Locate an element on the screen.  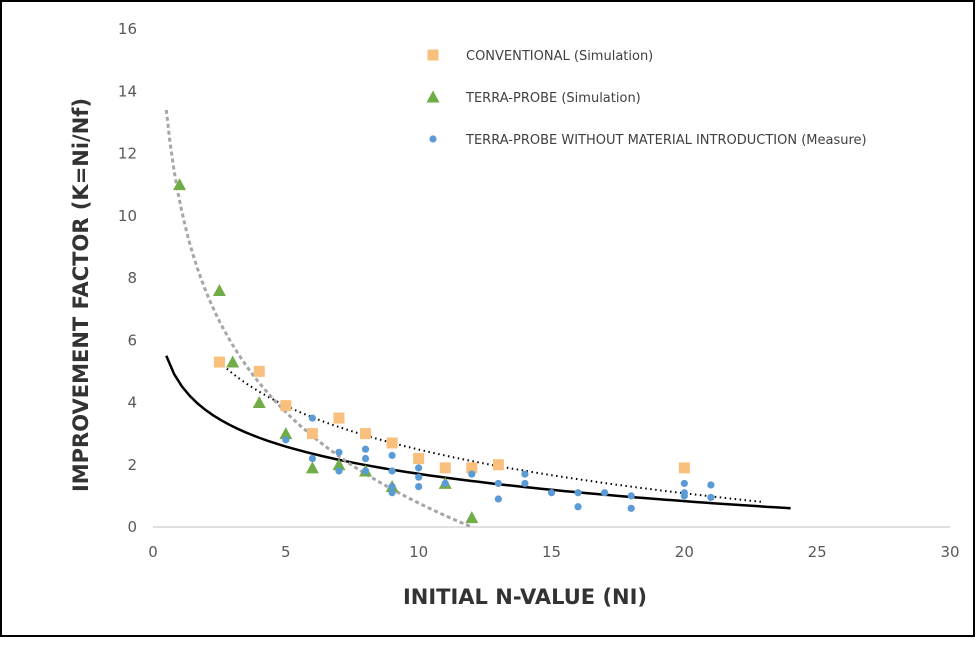
x-tick-label: 25 is located at coordinates (817, 552).